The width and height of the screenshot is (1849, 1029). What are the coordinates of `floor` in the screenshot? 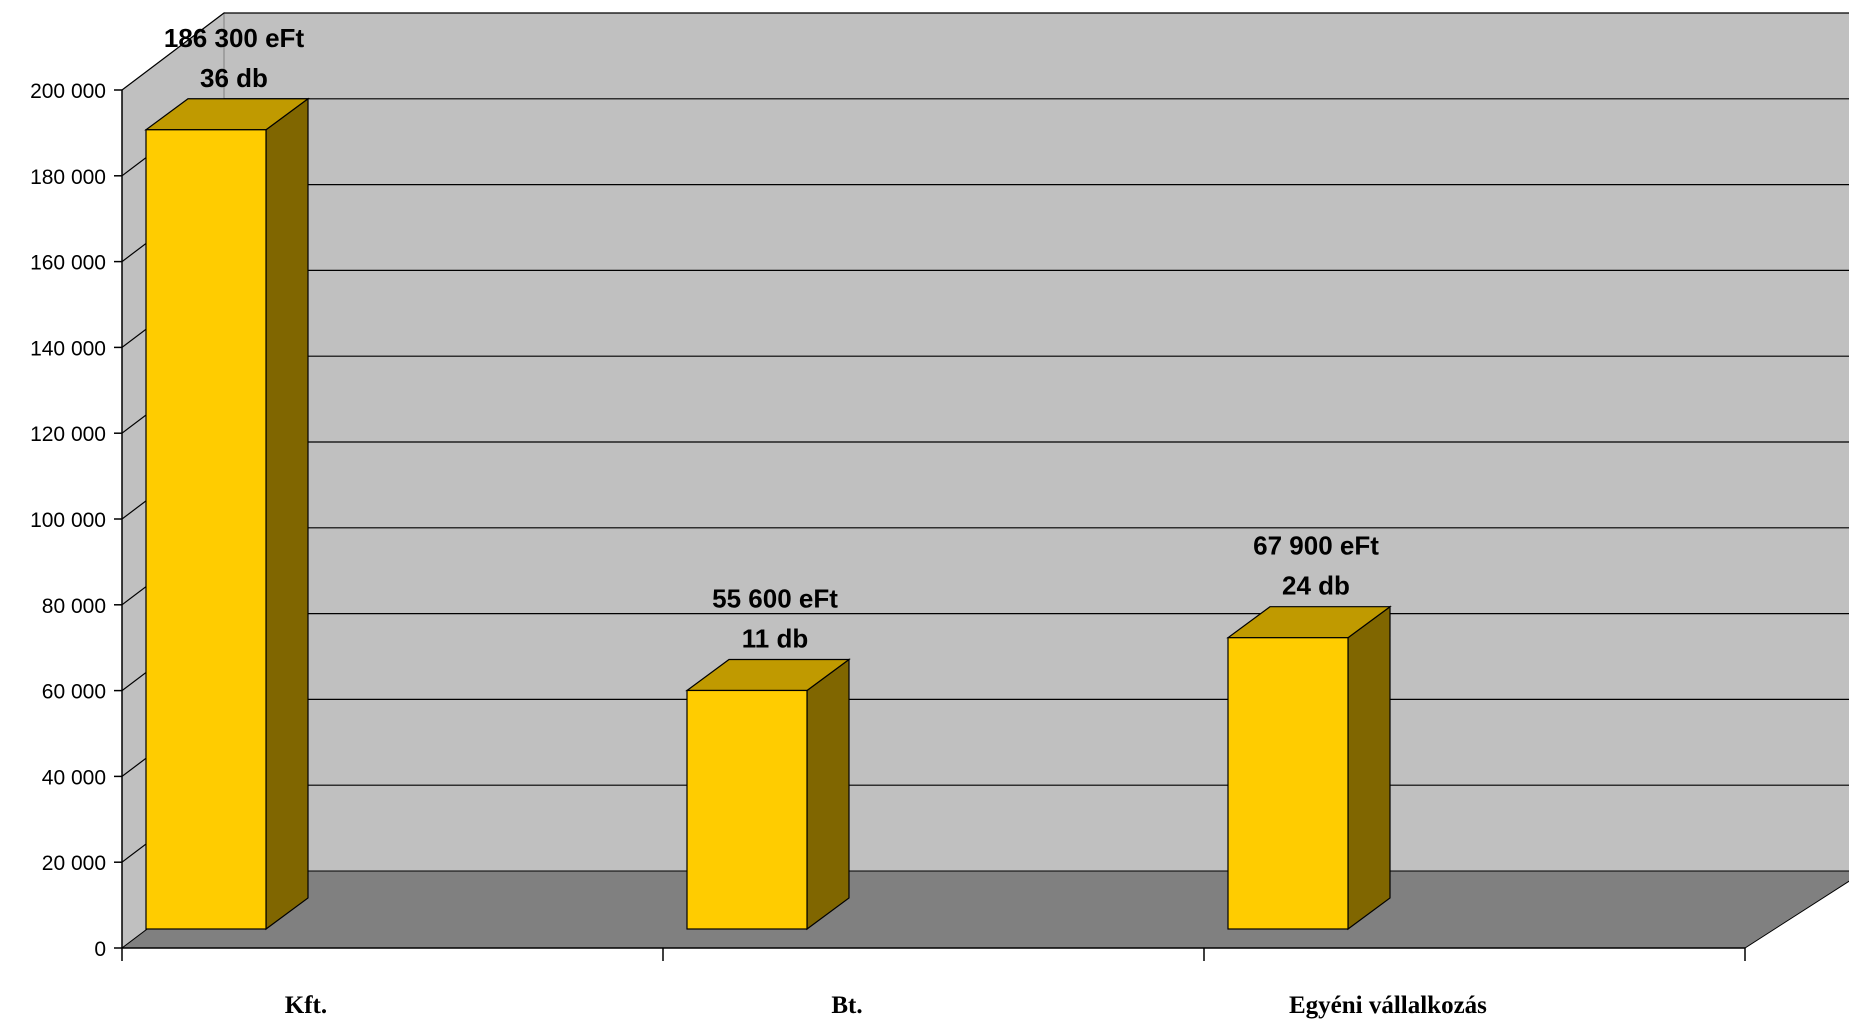 It's located at (984, 909).